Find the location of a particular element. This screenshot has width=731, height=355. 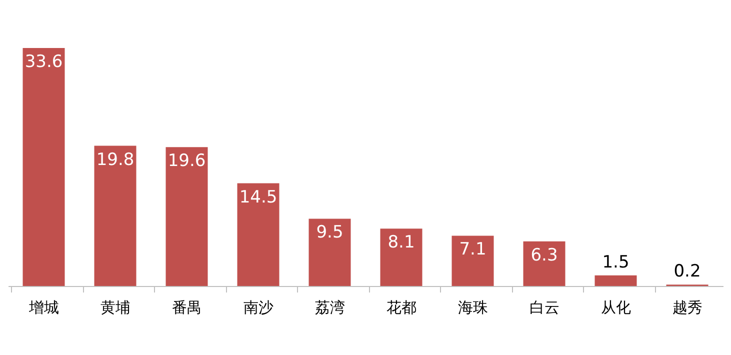

x-tick-label: 从化 is located at coordinates (615, 307).